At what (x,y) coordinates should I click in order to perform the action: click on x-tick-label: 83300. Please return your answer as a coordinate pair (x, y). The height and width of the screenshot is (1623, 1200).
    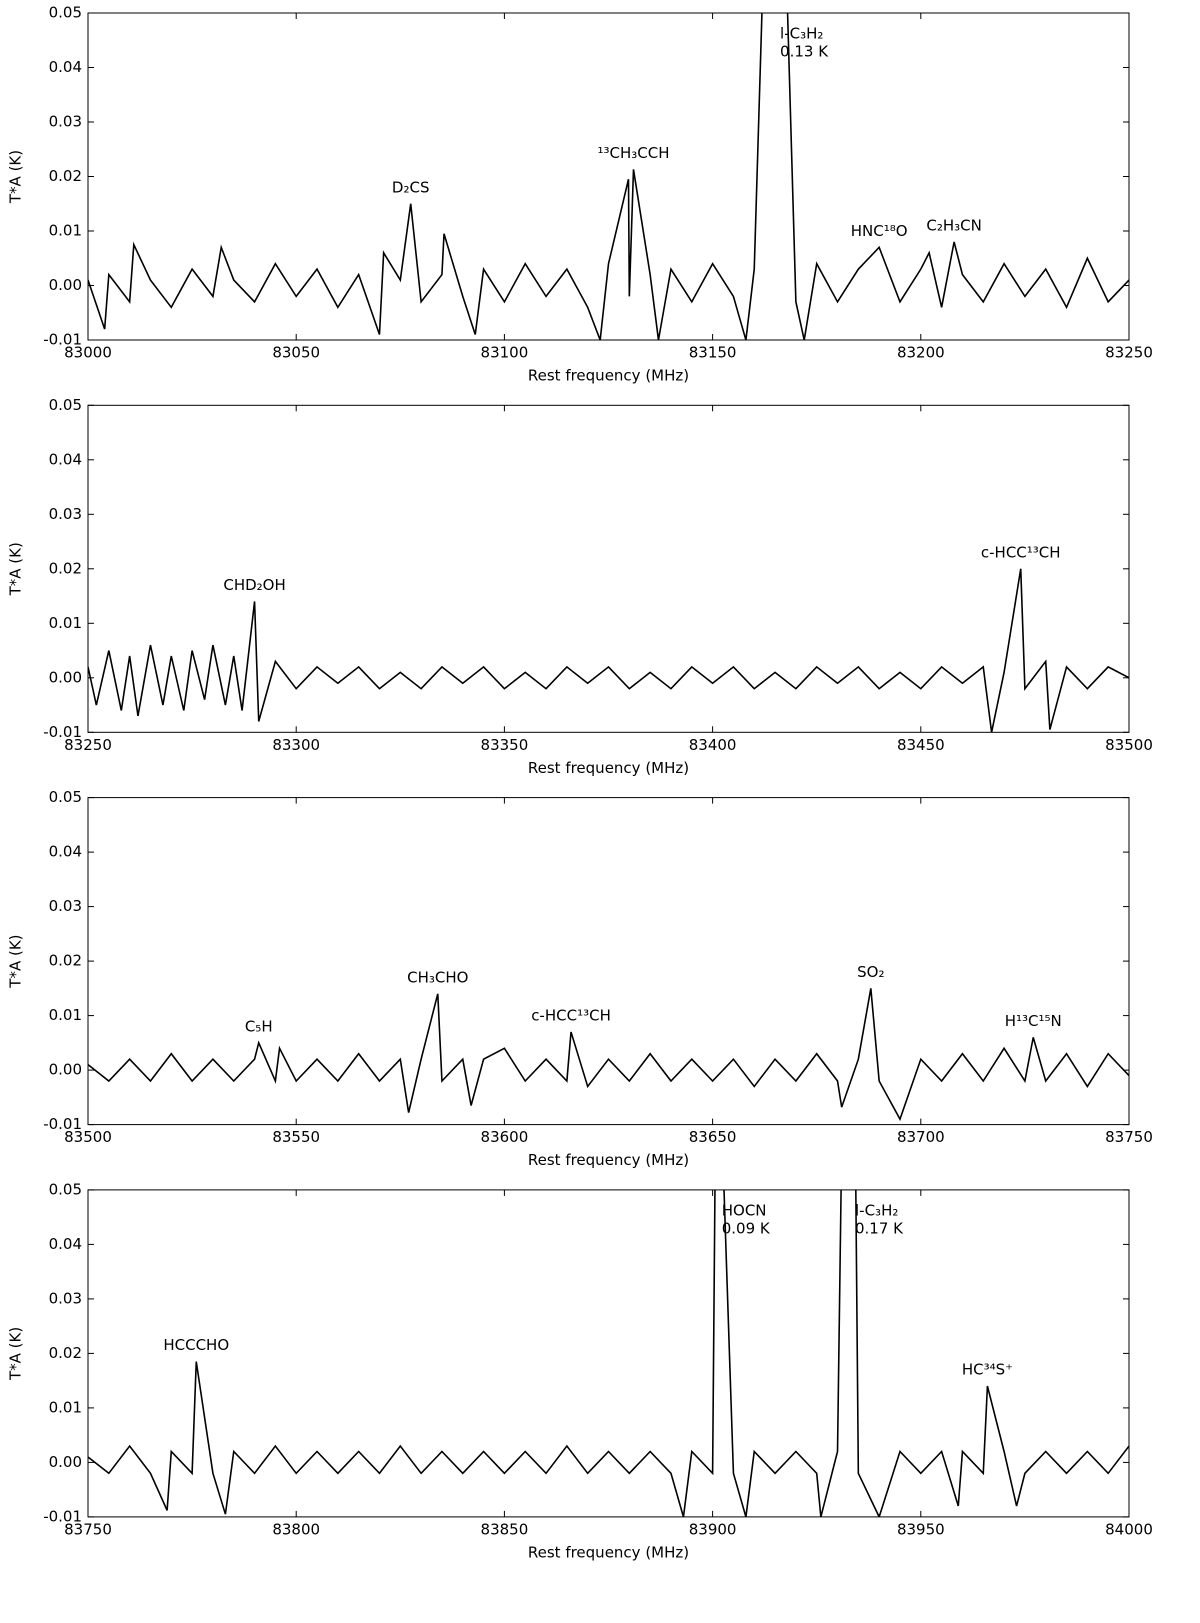
    Looking at the image, I should click on (296, 745).